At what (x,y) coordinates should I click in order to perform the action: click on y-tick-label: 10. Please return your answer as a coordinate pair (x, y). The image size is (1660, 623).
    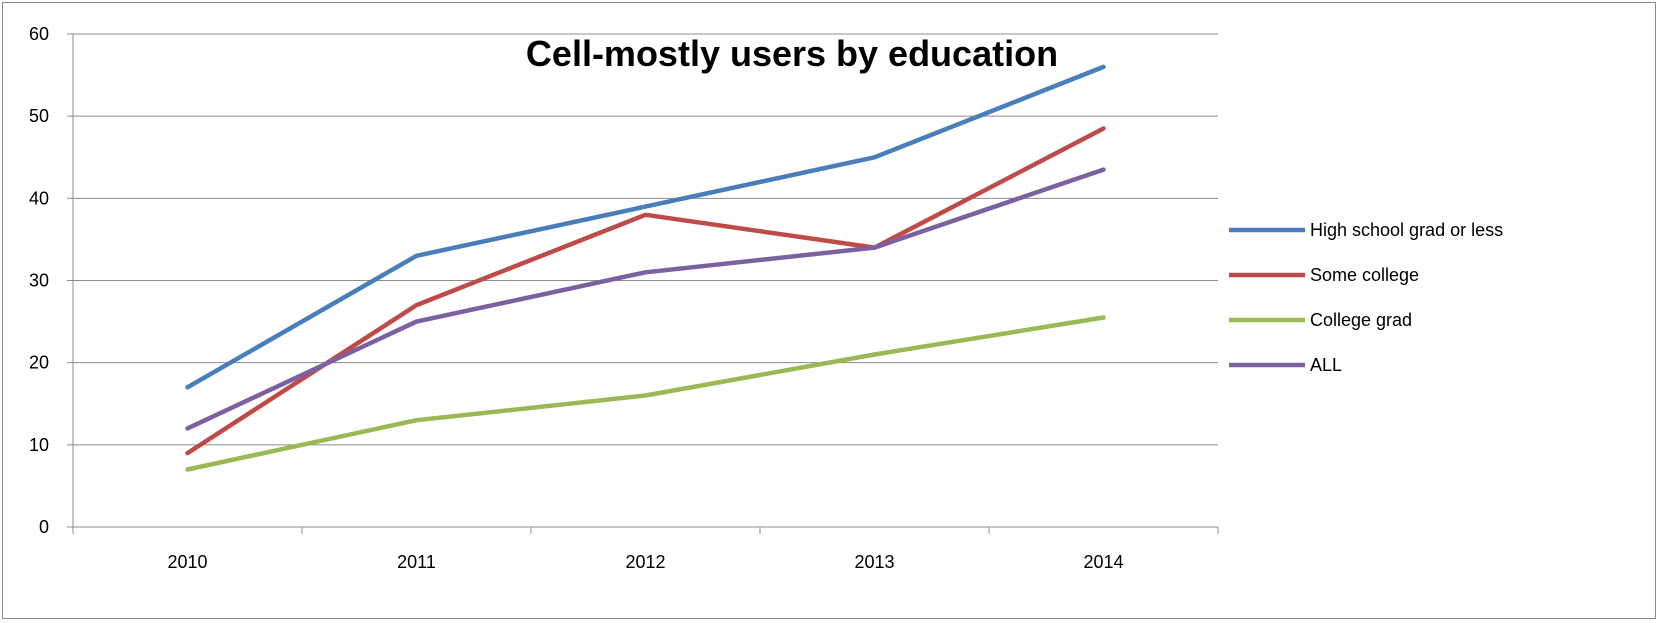
    Looking at the image, I should click on (39, 445).